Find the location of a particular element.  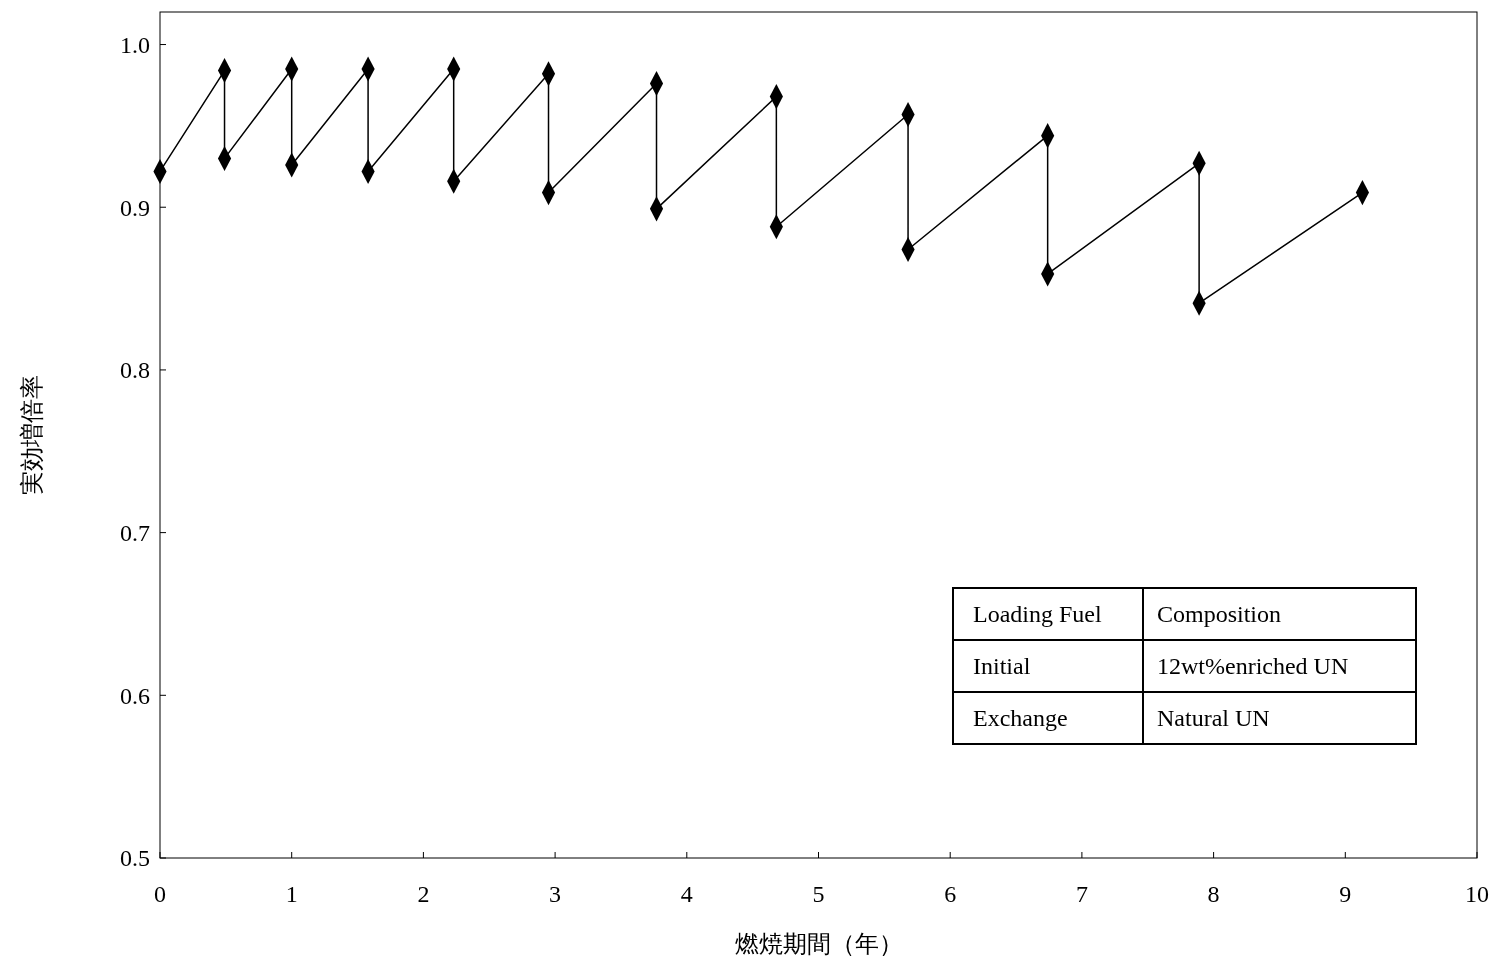

y-tick-label: 0.8 is located at coordinates (135, 370).